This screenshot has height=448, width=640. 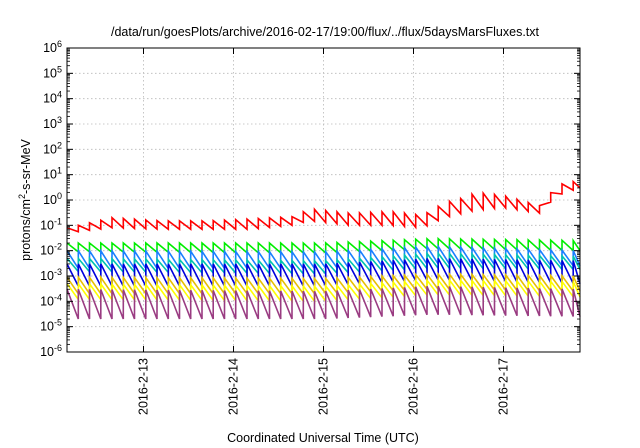 I want to click on y-tick-label: 10⁻², so click(x=51, y=250).